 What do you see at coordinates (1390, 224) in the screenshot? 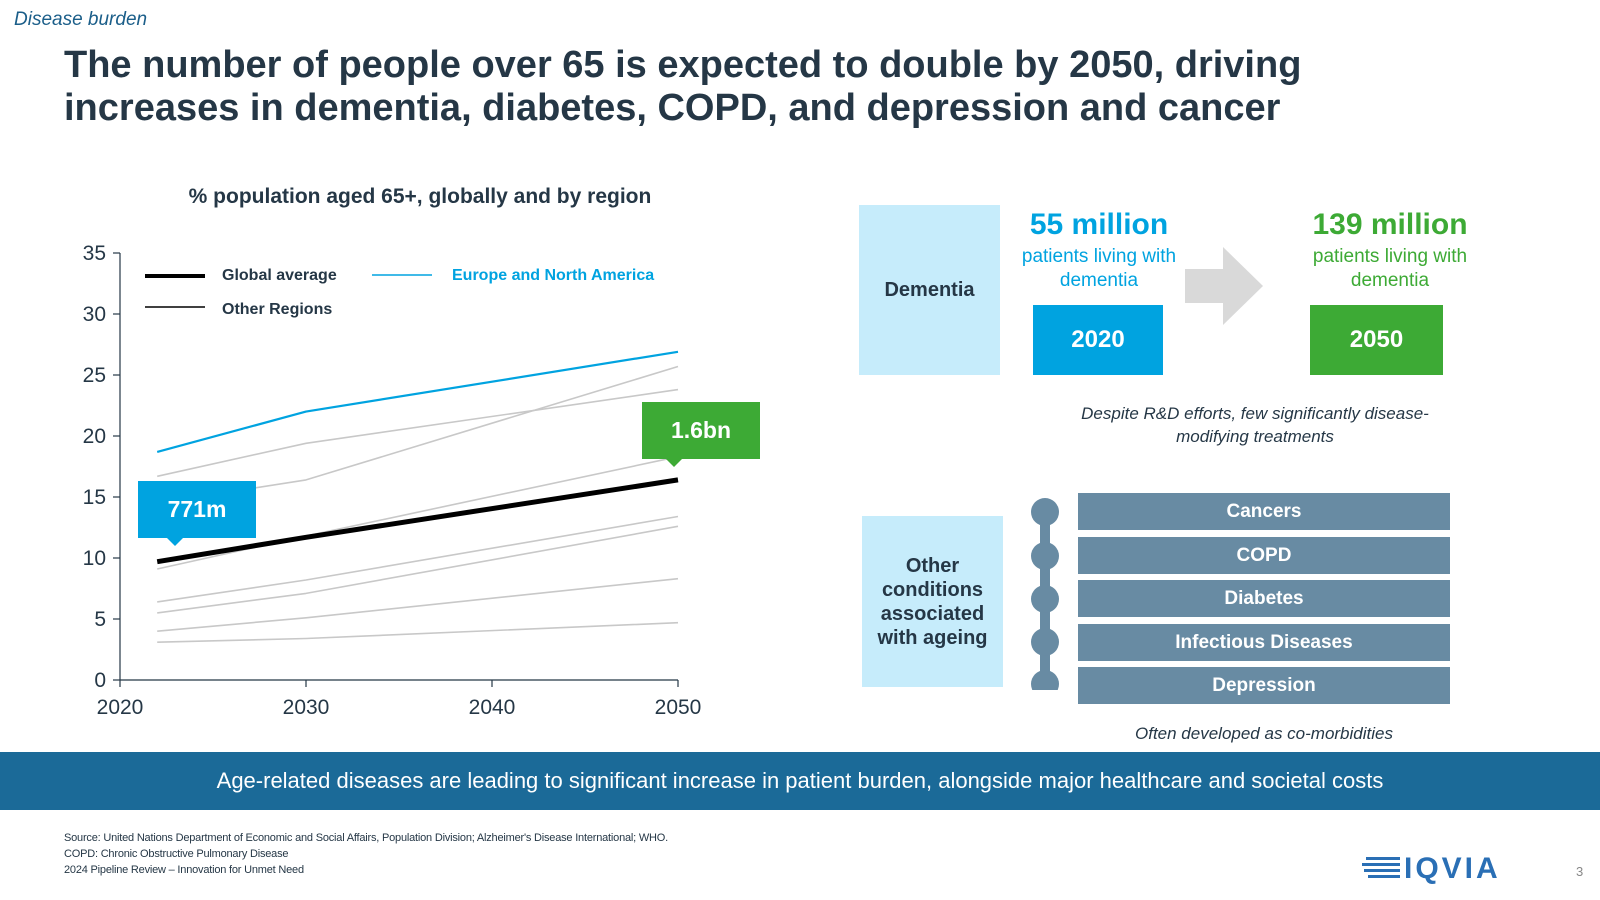
I see `dementia-2050-value: 139 million` at bounding box center [1390, 224].